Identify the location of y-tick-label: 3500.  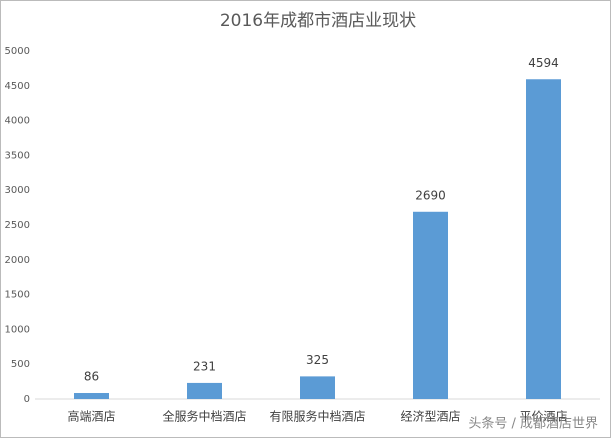
(17, 155).